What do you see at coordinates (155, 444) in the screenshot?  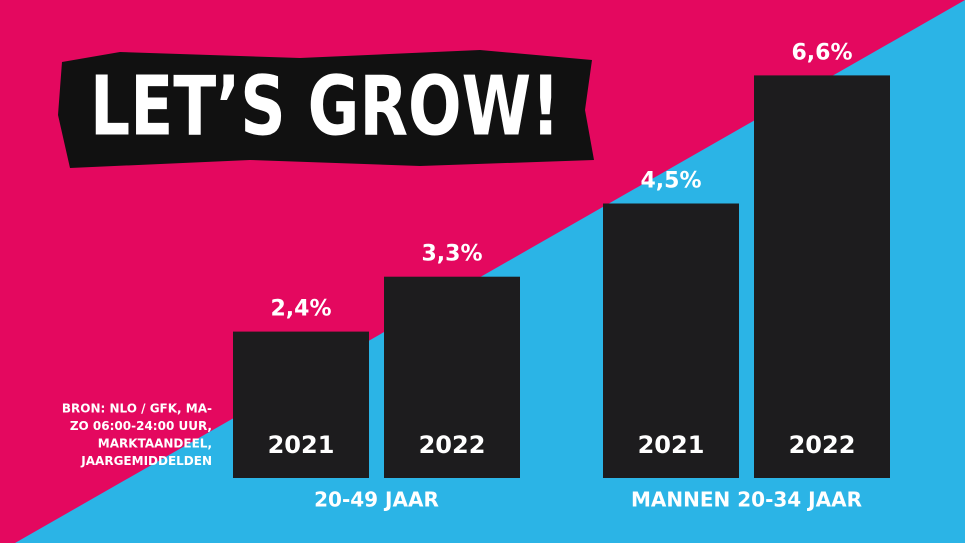 I see `source-note: MARKTAANDEEL,` at bounding box center [155, 444].